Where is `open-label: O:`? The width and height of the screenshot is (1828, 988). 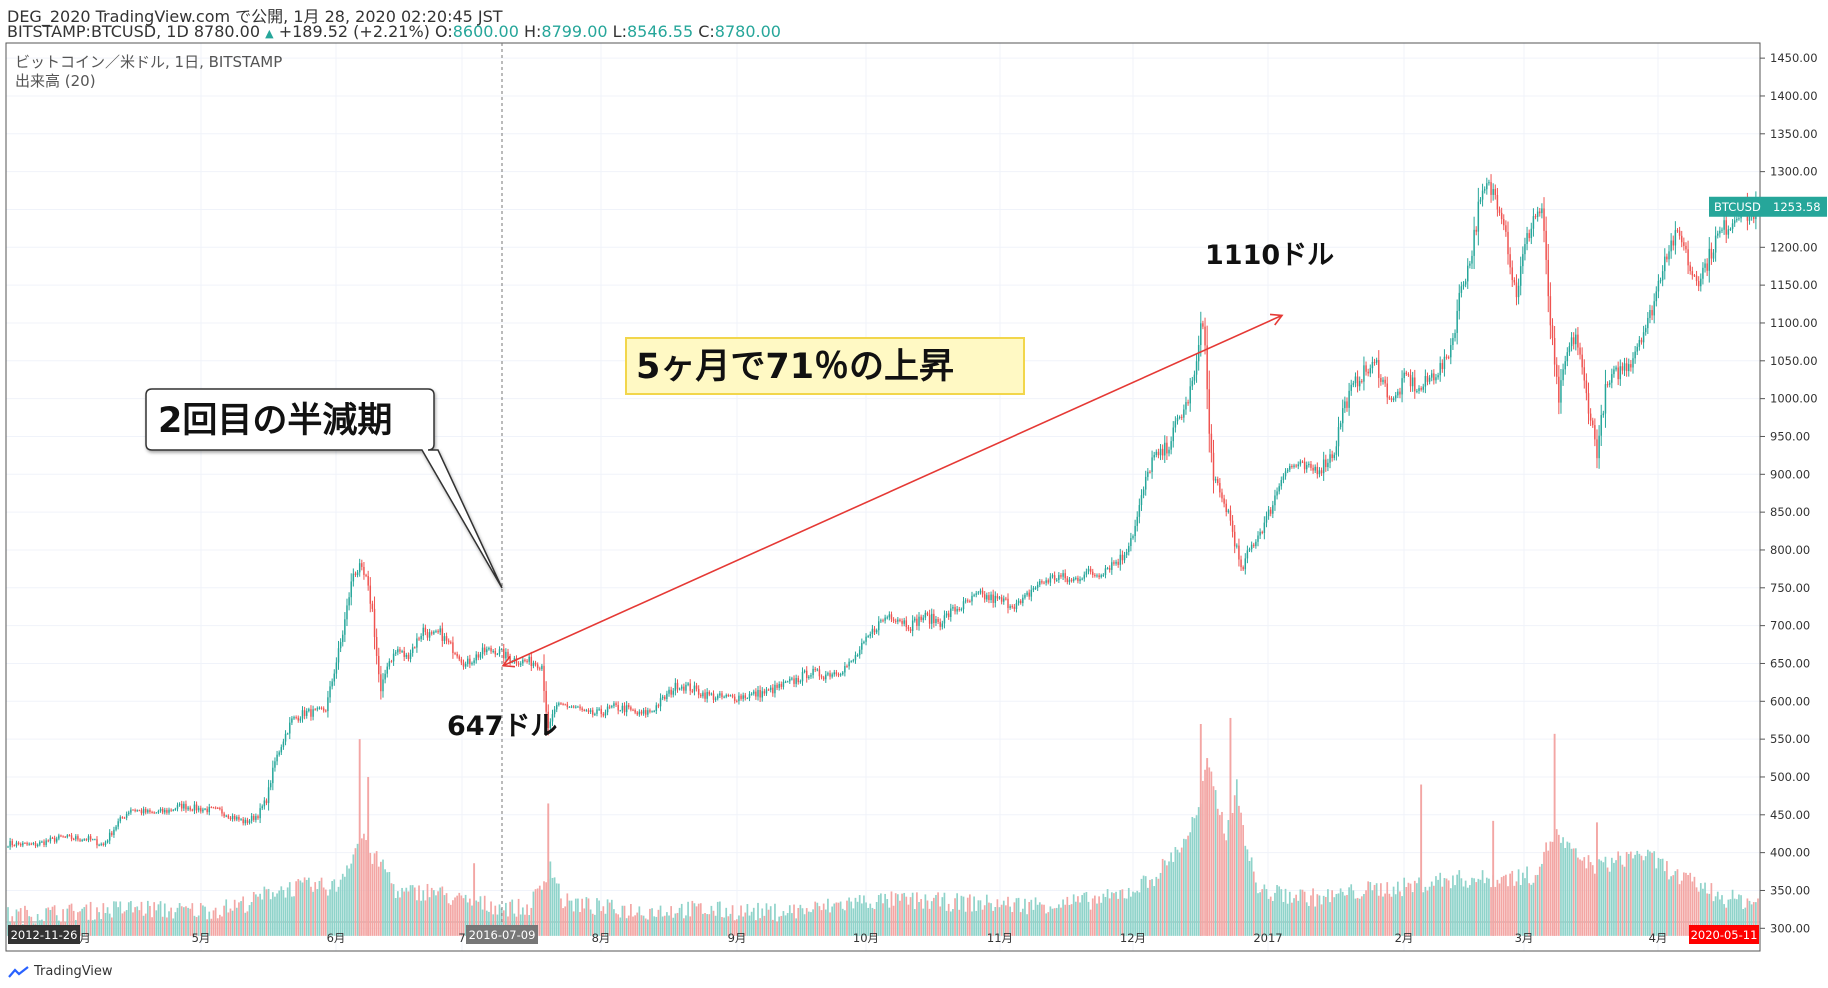
open-label: O: is located at coordinates (444, 31).